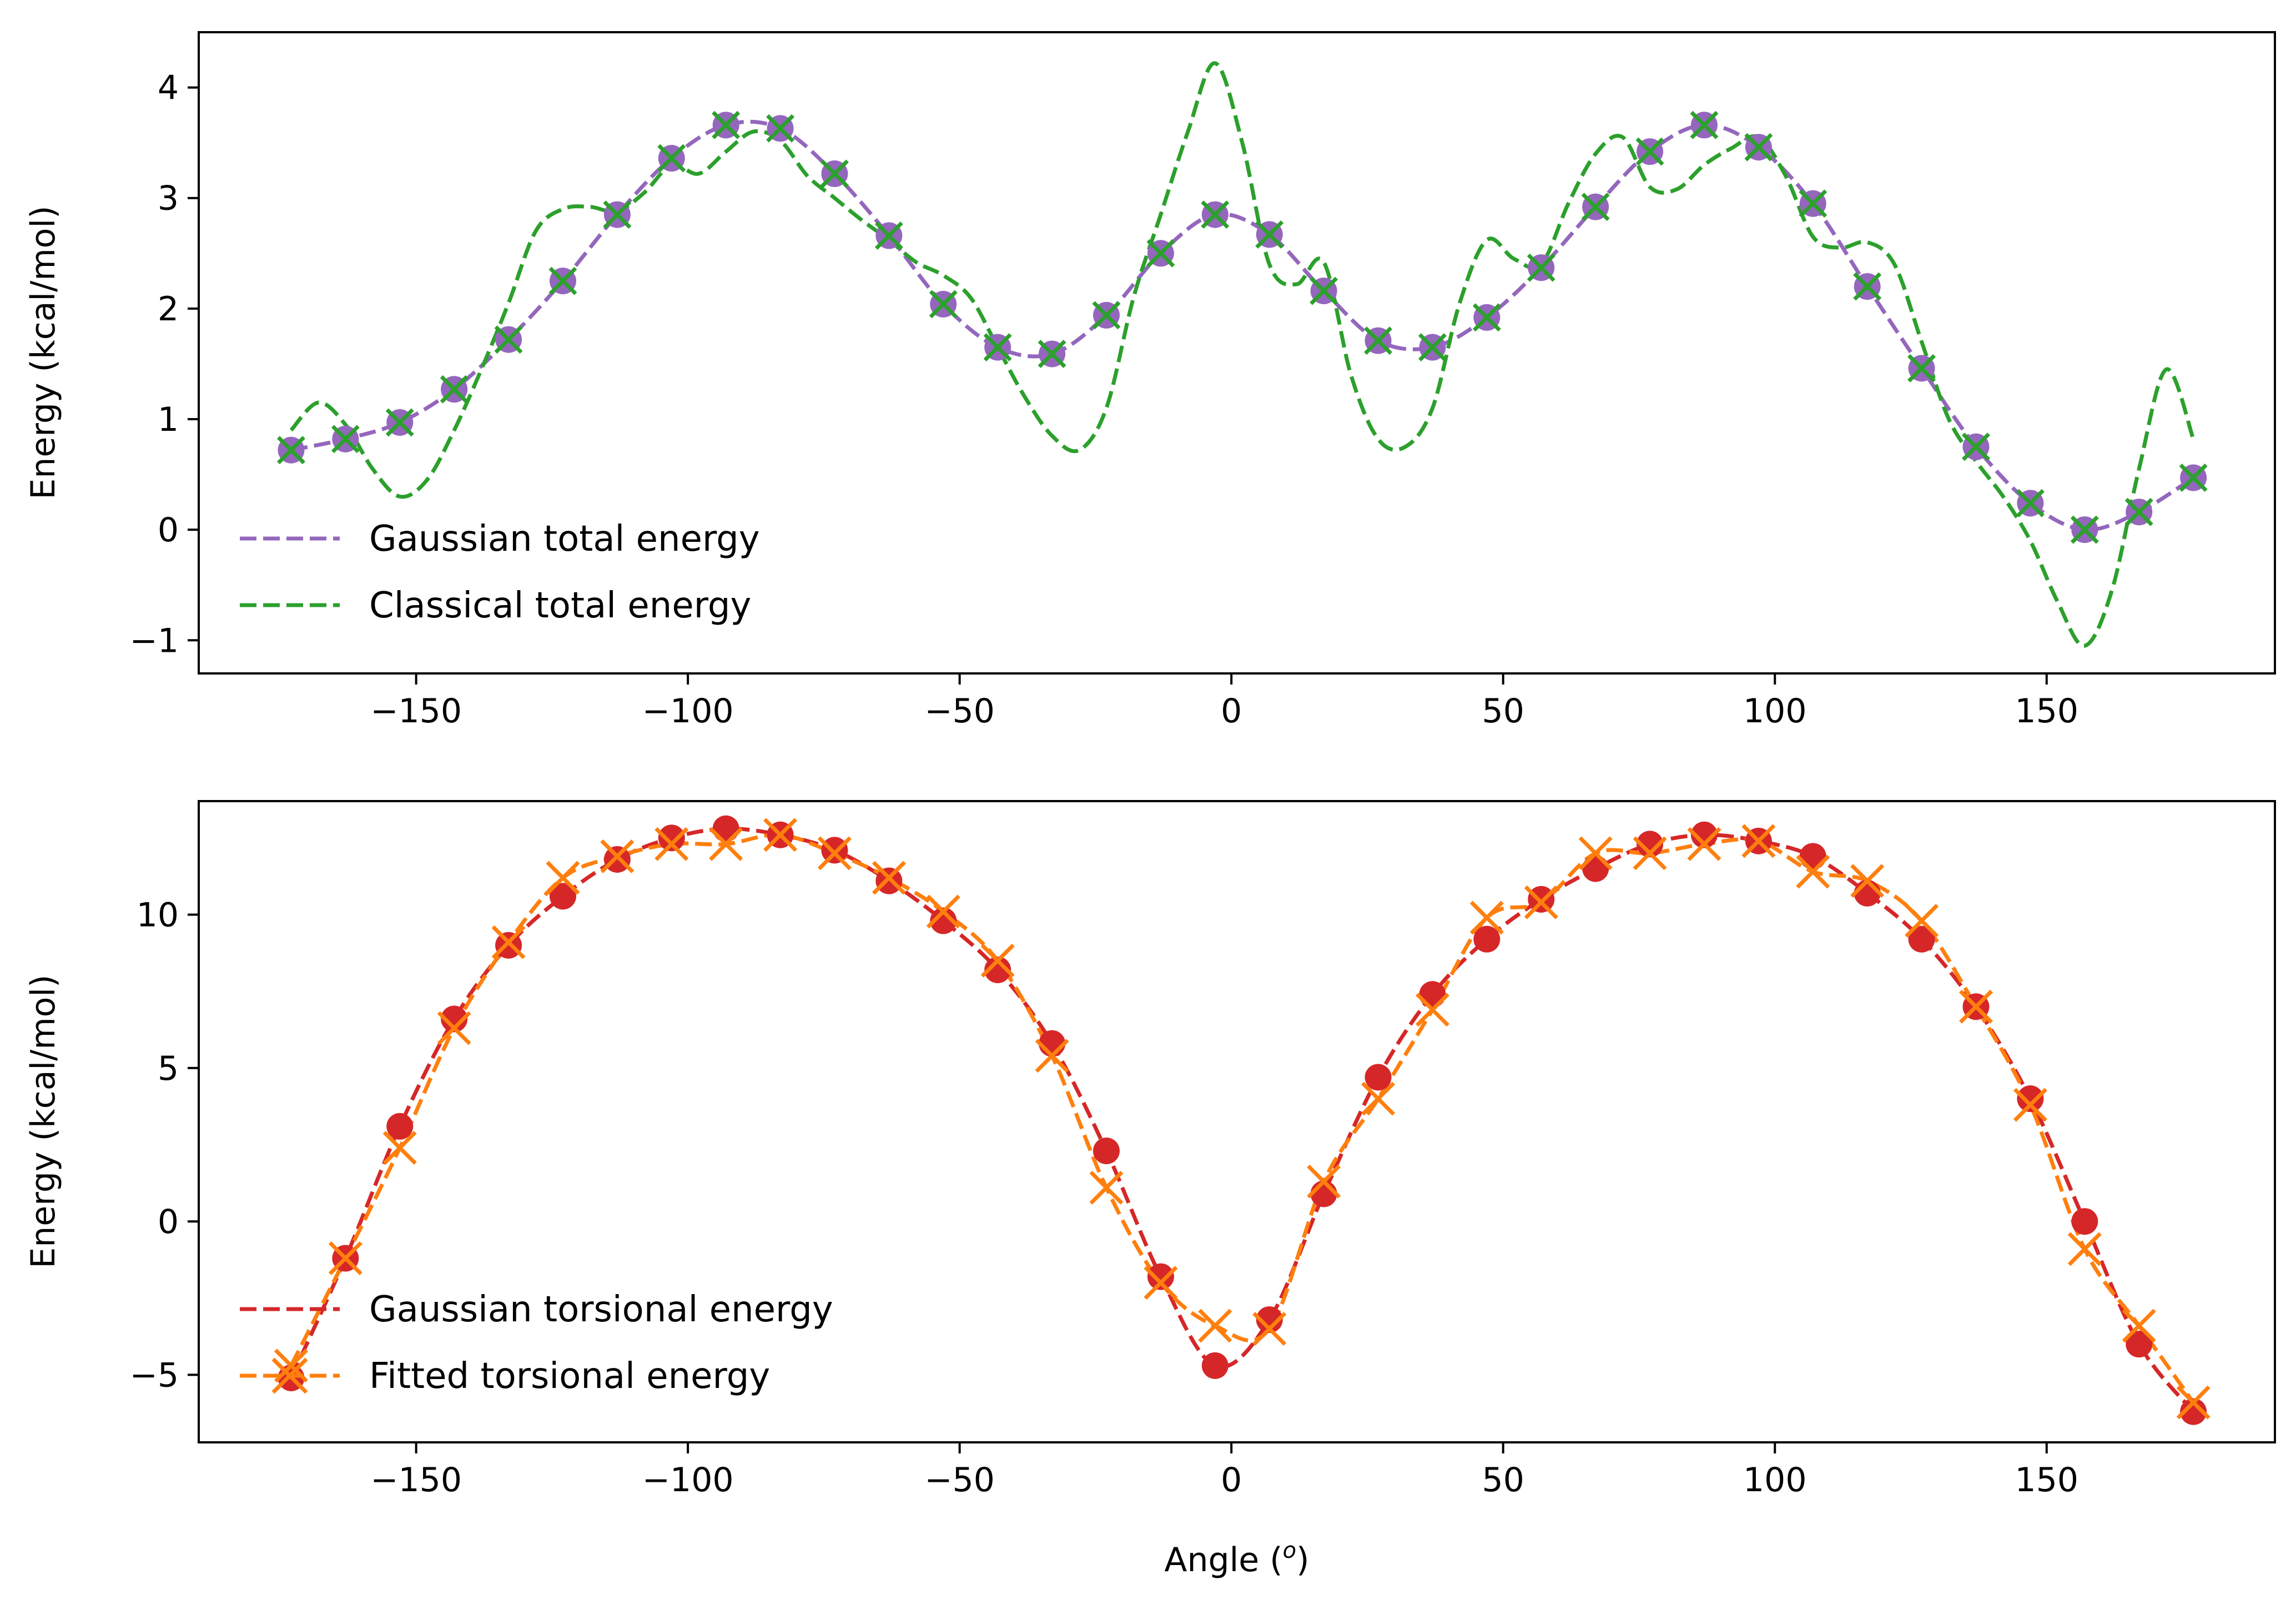 Image resolution: width=2296 pixels, height=1615 pixels. Describe the element at coordinates (959, 711) in the screenshot. I see `total-energy-x-tick-label-2: −50` at that location.